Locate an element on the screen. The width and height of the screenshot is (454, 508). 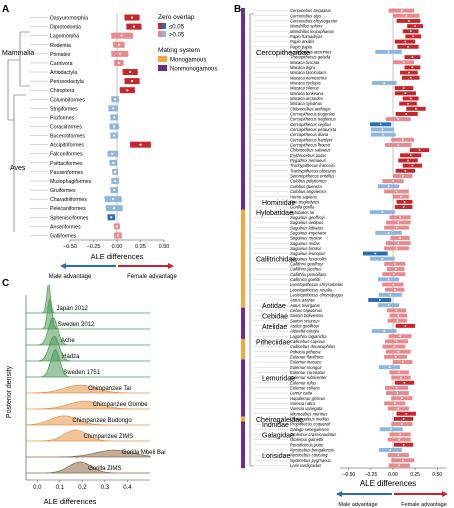
panel-a-category-label: Falconiformes is located at coordinates (66, 155).